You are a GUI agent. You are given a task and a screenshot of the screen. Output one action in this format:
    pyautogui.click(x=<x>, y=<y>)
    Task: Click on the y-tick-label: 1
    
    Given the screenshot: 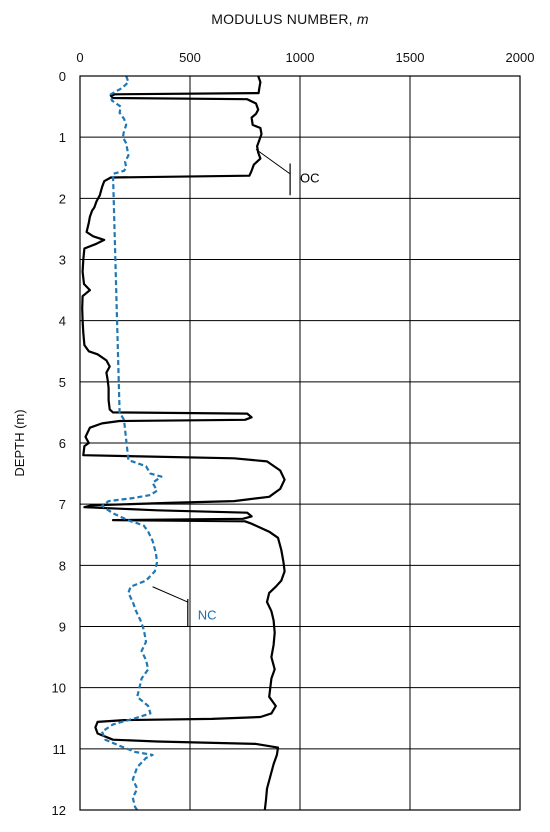 What is the action you would take?
    pyautogui.click(x=62, y=137)
    